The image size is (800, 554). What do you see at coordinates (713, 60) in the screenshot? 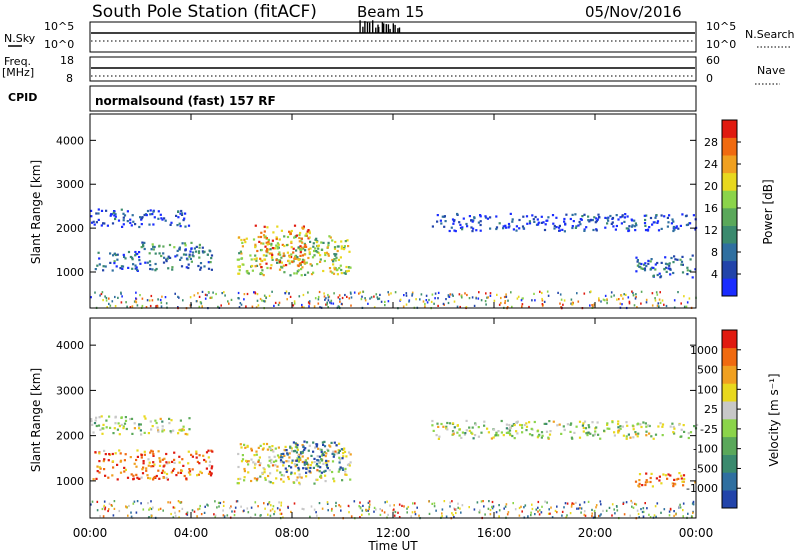
I see `nave-tick-top: 60` at bounding box center [713, 60].